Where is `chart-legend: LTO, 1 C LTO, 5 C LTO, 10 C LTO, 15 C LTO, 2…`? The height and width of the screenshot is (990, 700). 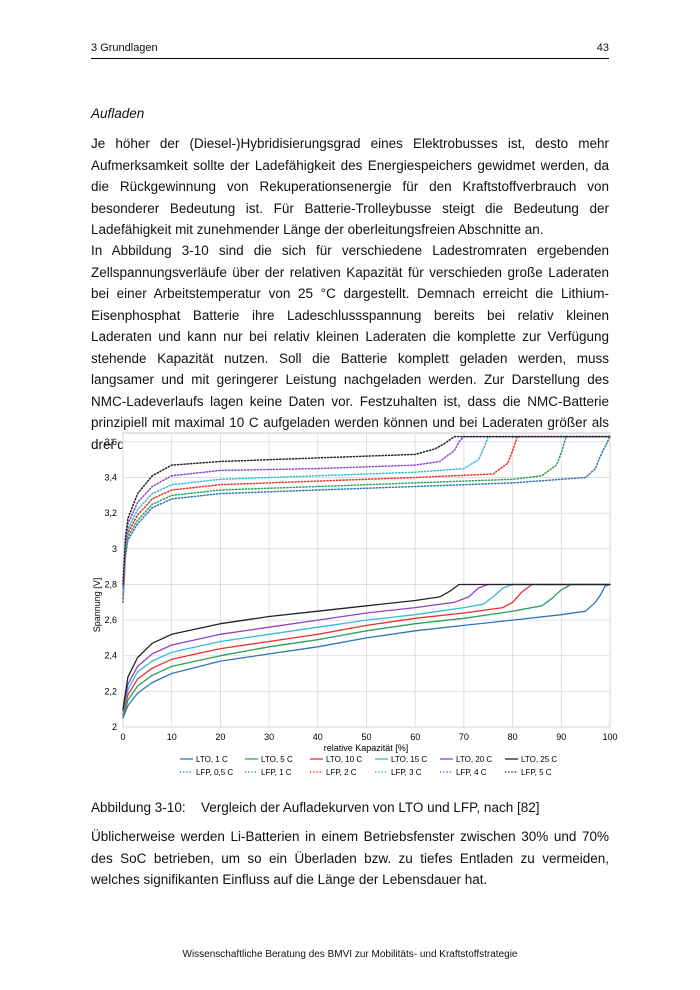 chart-legend: LTO, 1 C LTO, 5 C LTO, 10 C LTO, 15 C LTO, 2… is located at coordinates (368, 766).